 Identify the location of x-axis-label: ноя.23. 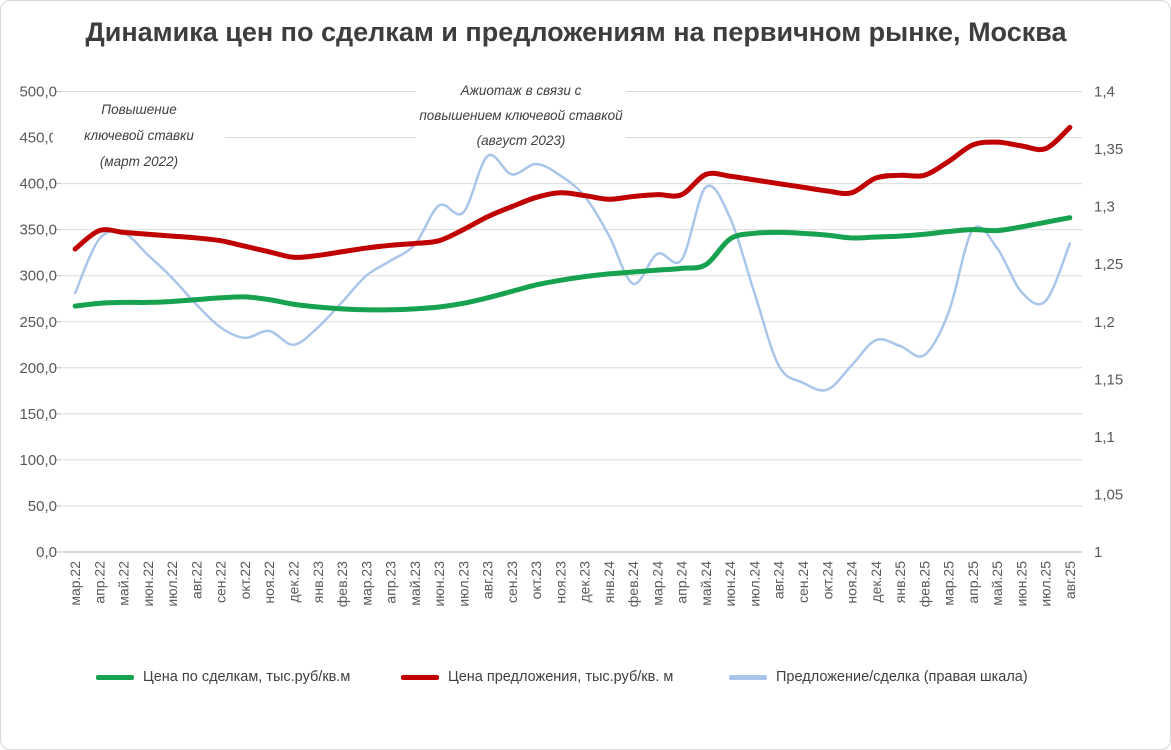
(560, 582).